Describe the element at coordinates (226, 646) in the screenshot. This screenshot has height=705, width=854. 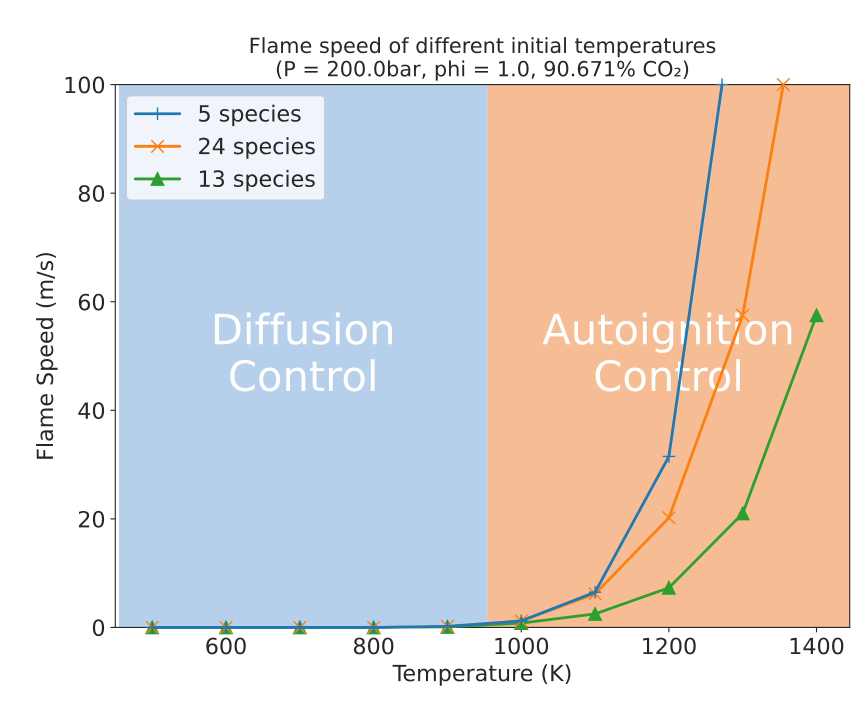
I see `x-tick-label: 600` at that location.